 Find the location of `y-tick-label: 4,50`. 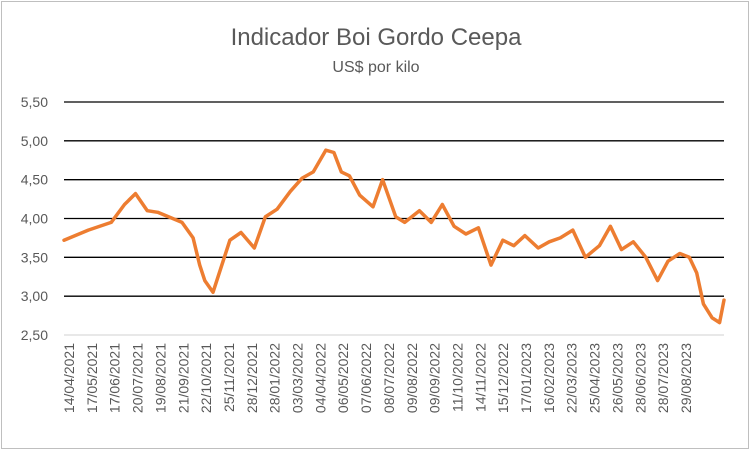

y-tick-label: 4,50 is located at coordinates (34, 180).